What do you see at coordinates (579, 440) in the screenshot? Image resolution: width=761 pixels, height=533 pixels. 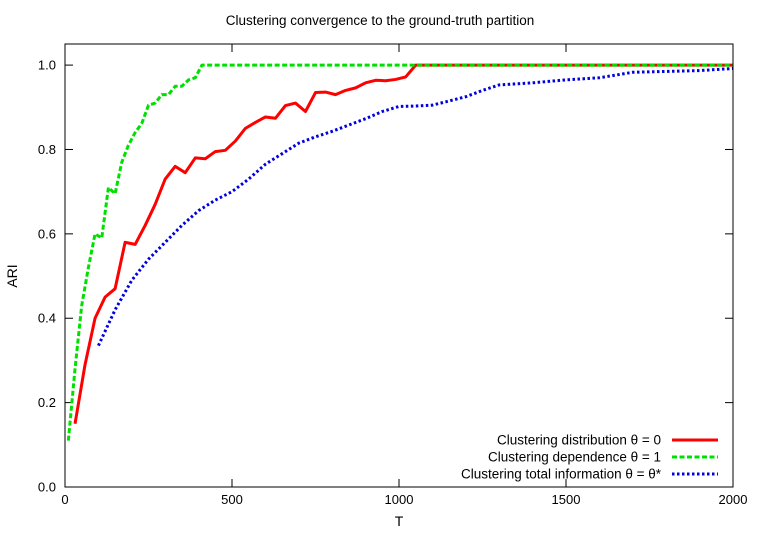 I see `legend-label-1: Clustering distribution θ = 0` at bounding box center [579, 440].